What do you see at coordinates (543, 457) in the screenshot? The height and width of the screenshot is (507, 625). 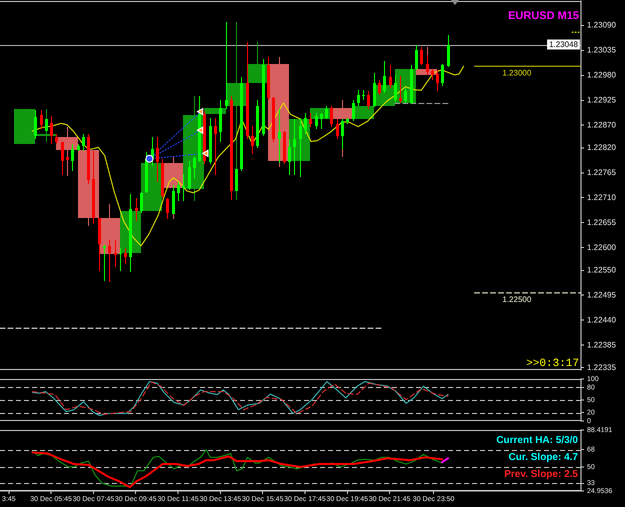 I see `annotation: Cur. Slope: 4.7` at bounding box center [543, 457].